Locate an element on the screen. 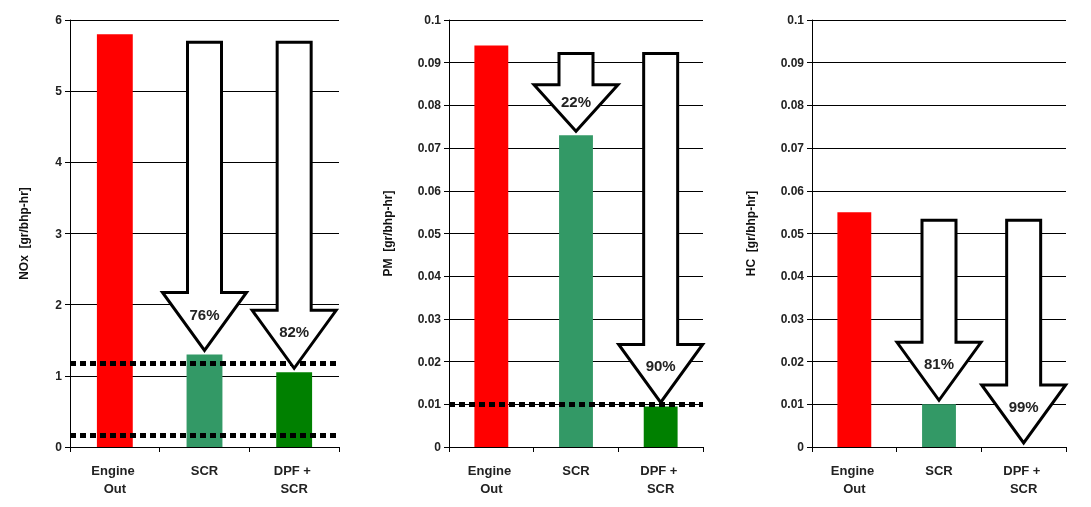  y-tick-label: 2 is located at coordinates (59, 304).